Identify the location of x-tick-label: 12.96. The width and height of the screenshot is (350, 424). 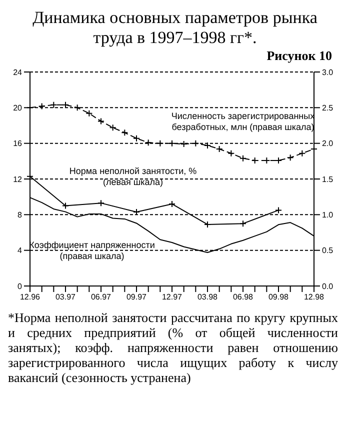
(30, 297).